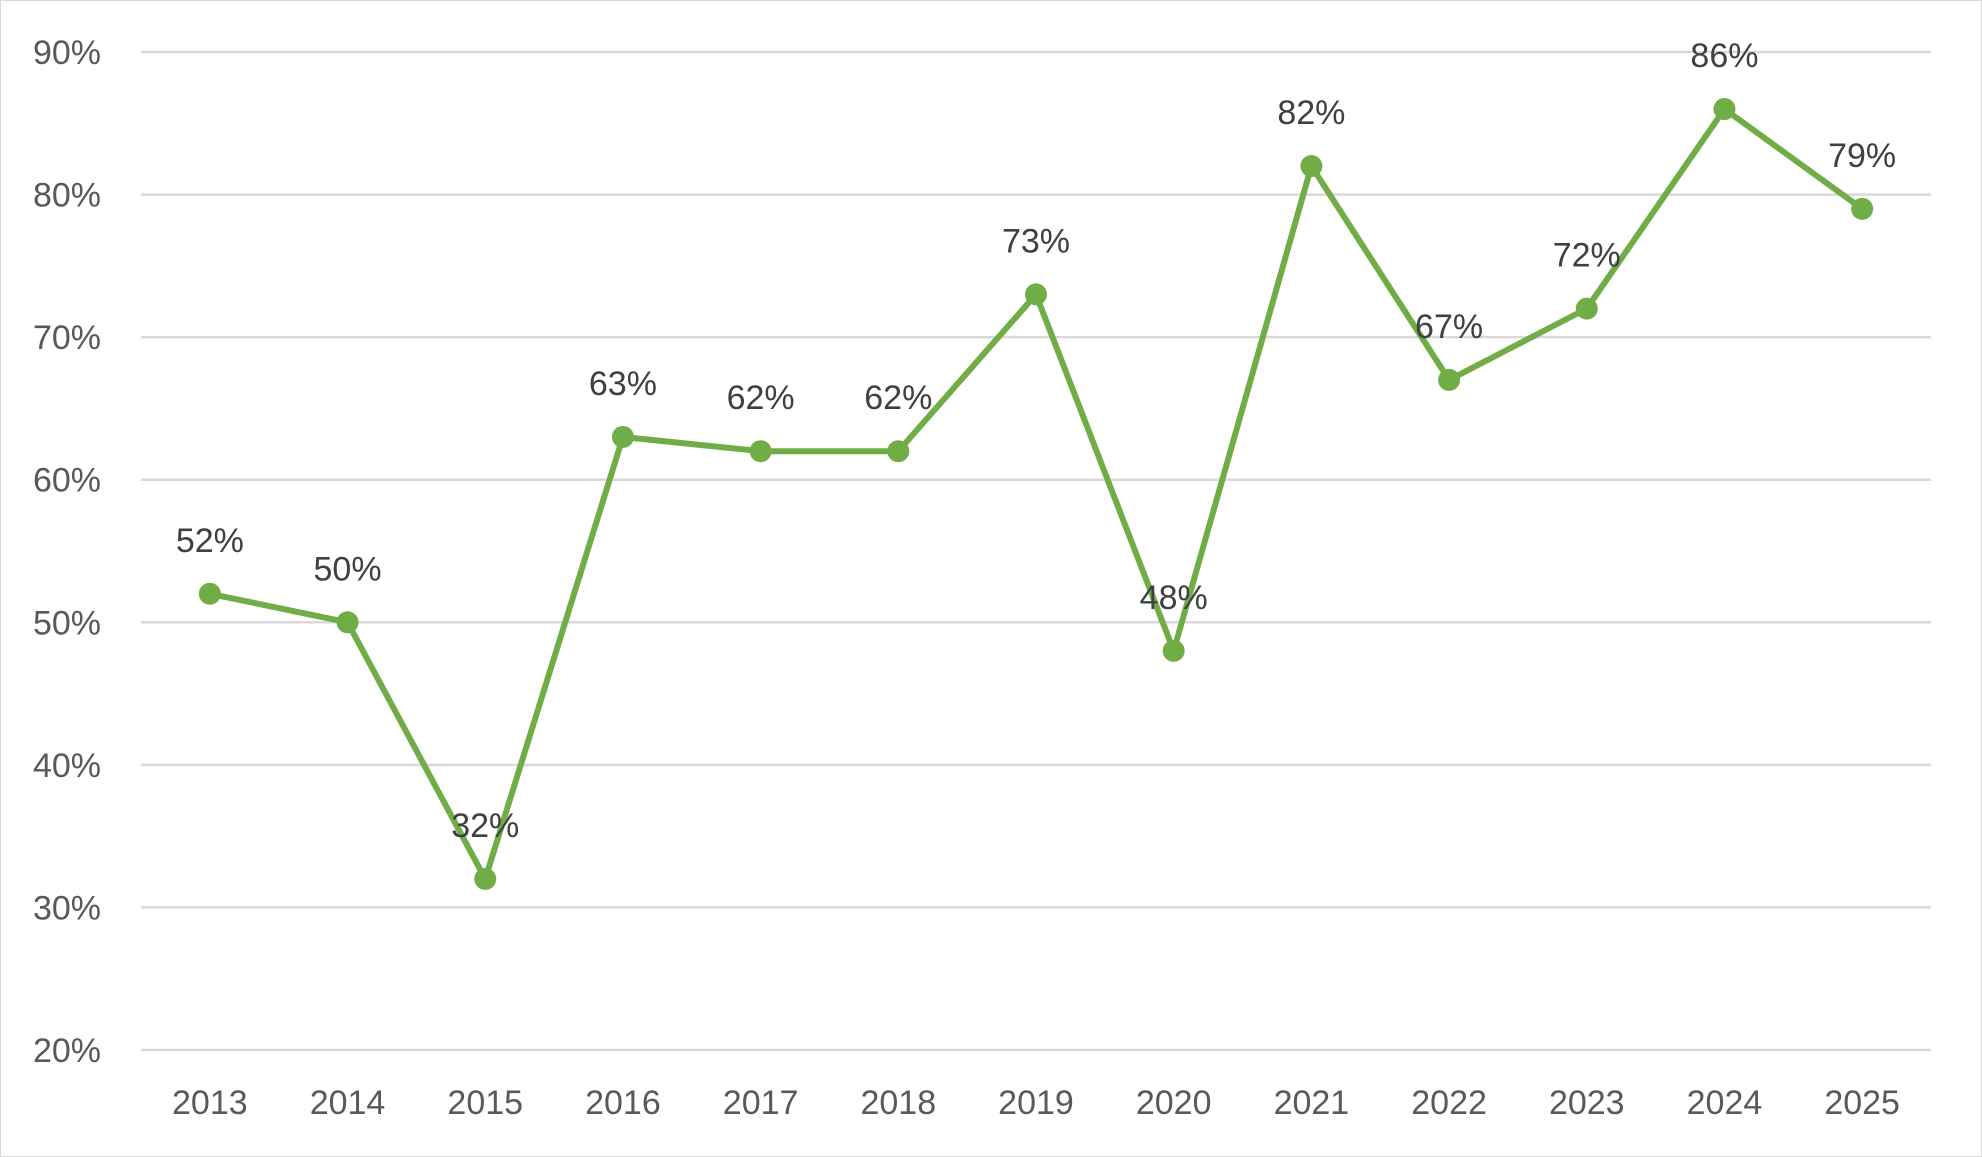 This screenshot has height=1157, width=1982. I want to click on x-tick-label: 2019, so click(1036, 1103).